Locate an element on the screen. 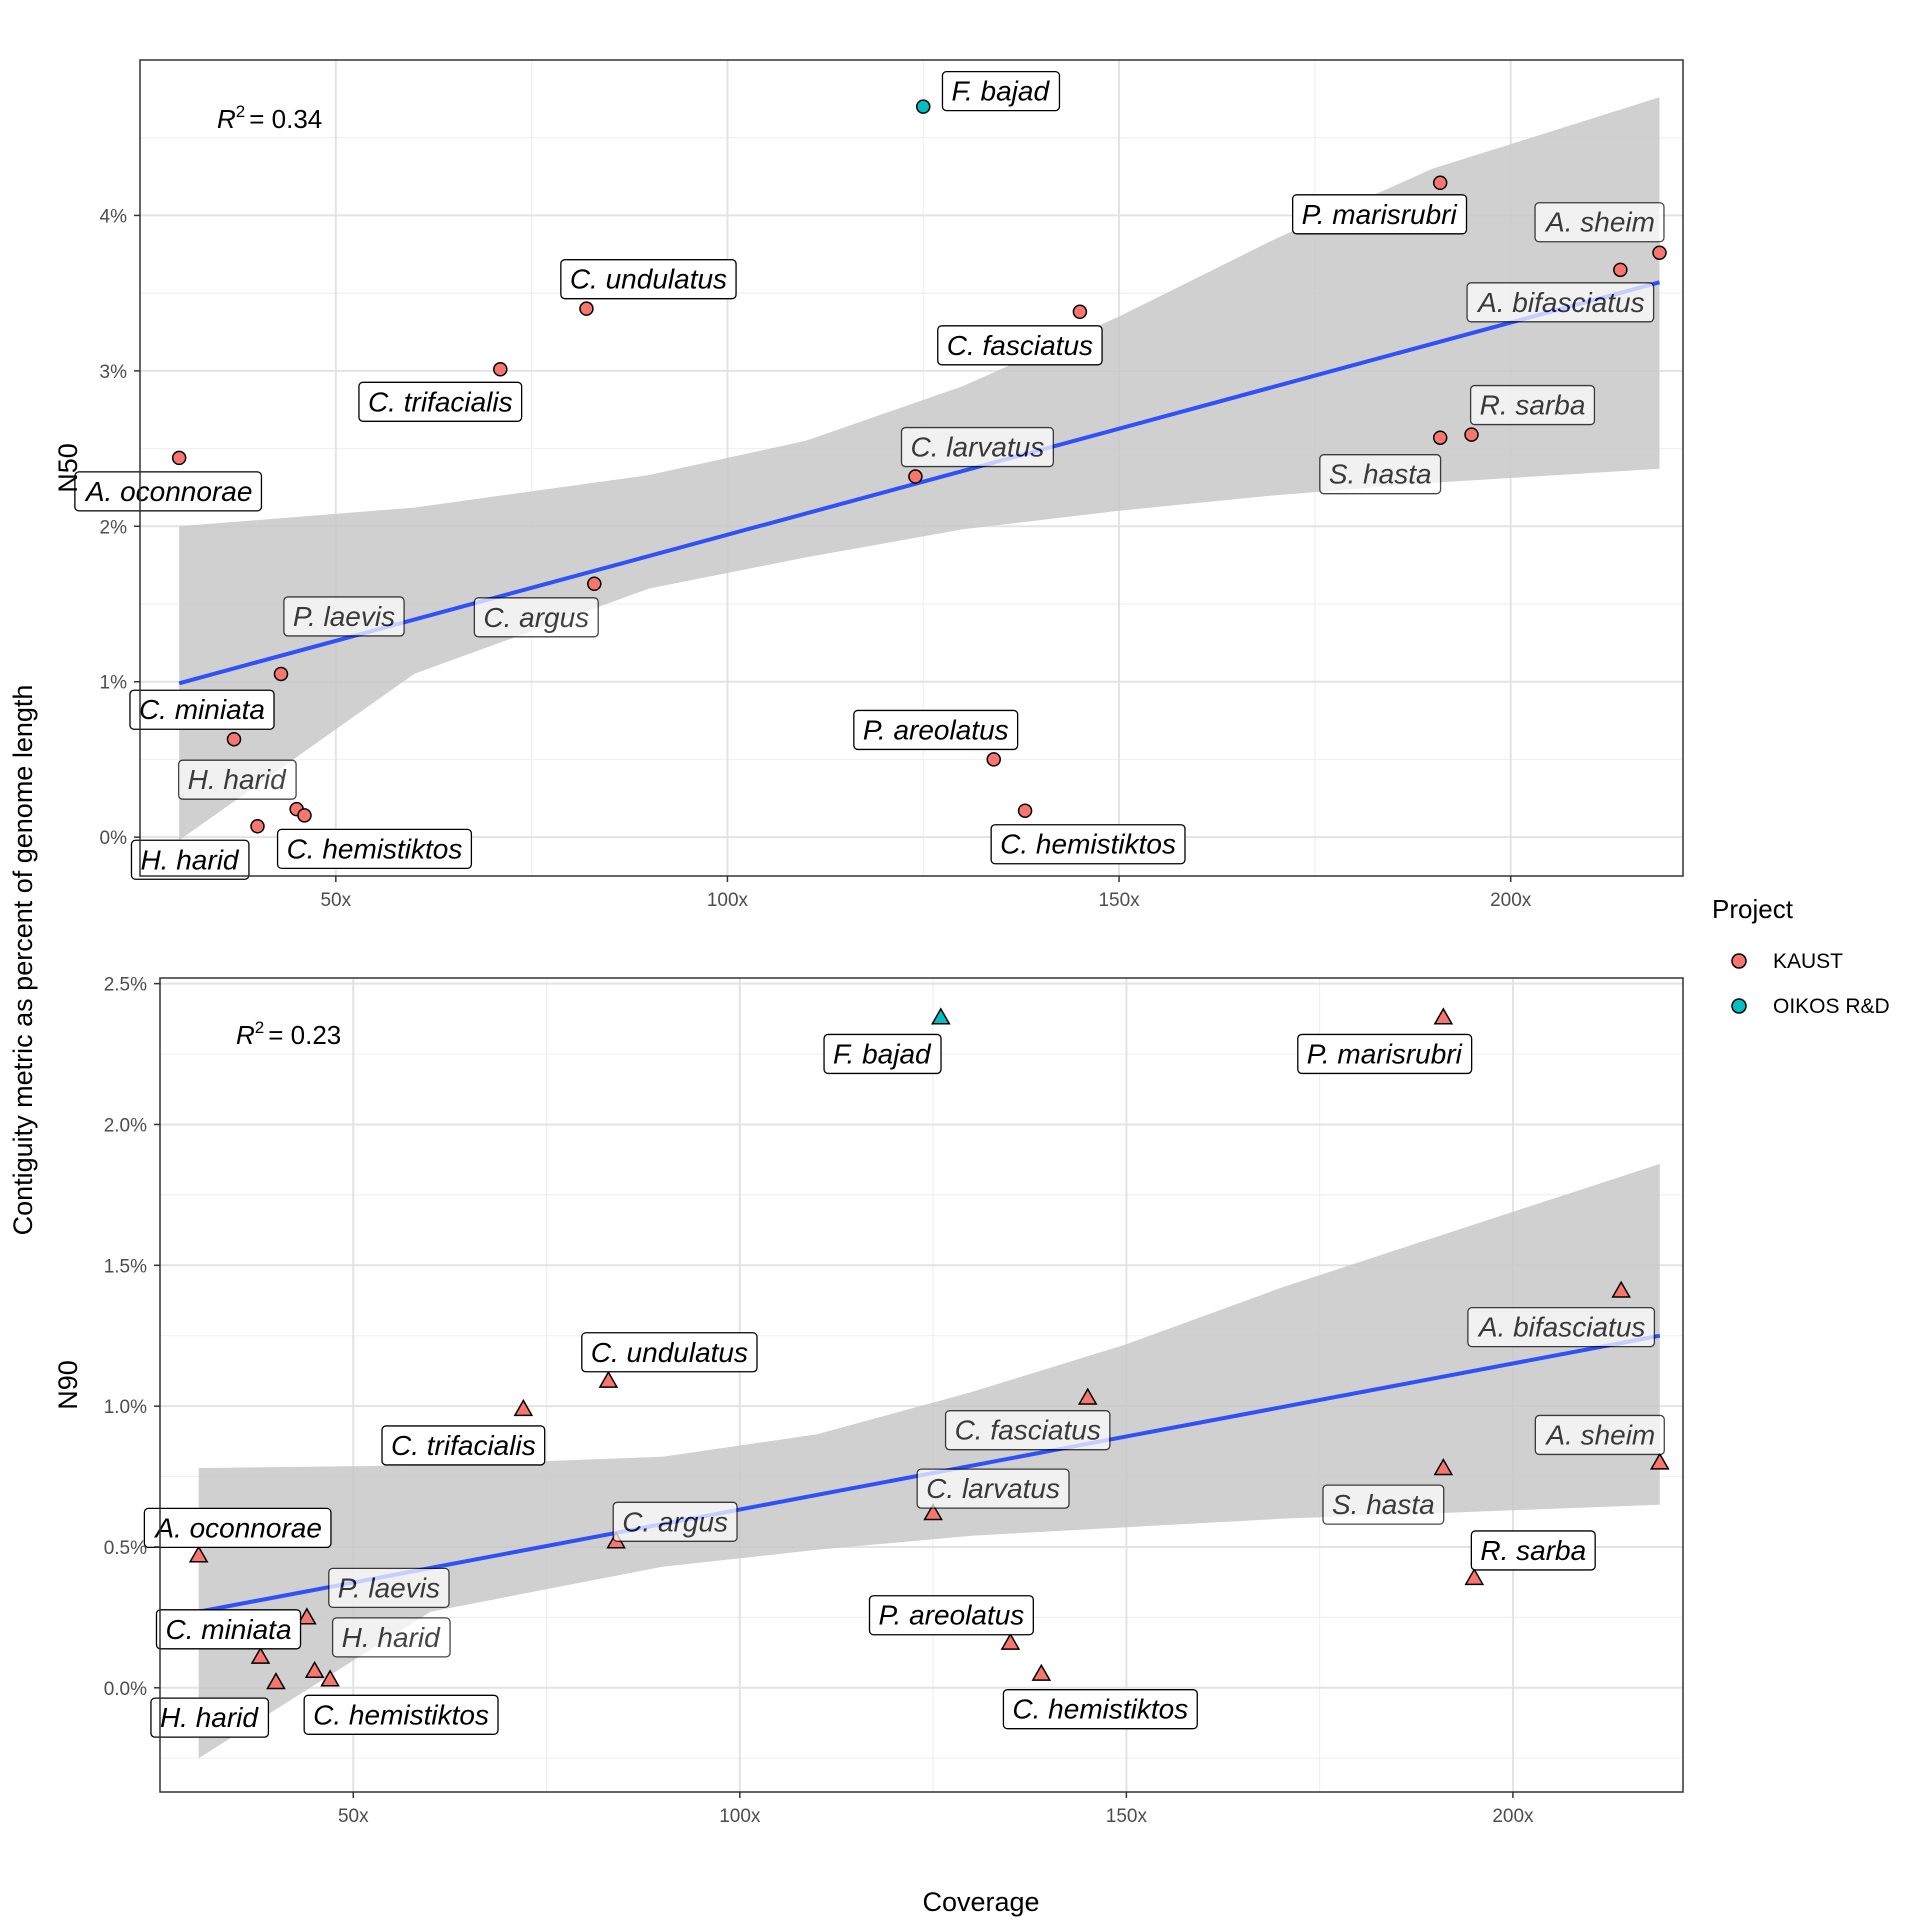  y-tick-label: 4% is located at coordinates (114, 216).